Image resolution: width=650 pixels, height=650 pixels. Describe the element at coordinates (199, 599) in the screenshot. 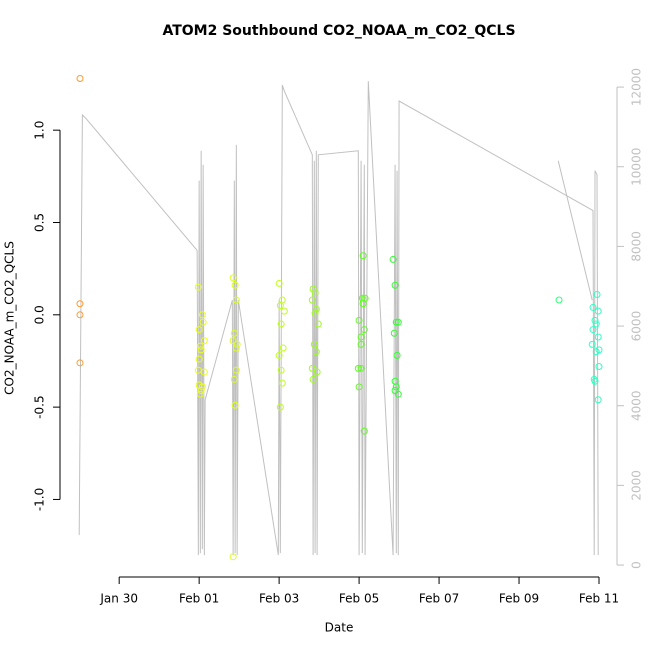

I see `x-tick-label: Feb 01` at that location.